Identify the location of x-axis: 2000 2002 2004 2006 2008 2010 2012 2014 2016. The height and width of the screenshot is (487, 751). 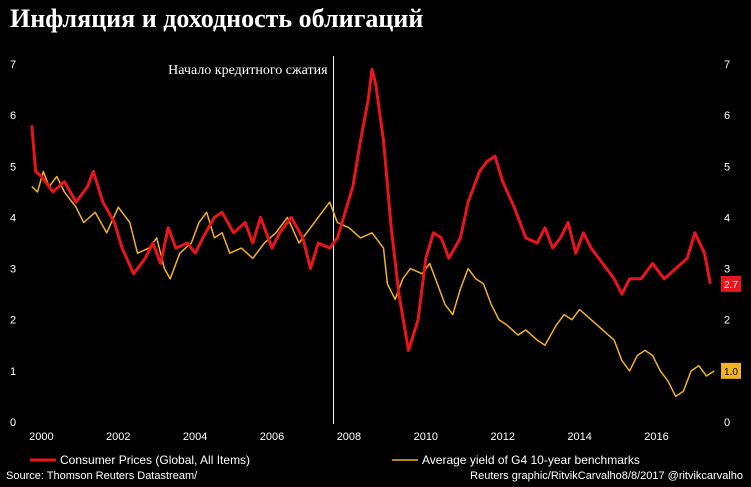
(349, 437).